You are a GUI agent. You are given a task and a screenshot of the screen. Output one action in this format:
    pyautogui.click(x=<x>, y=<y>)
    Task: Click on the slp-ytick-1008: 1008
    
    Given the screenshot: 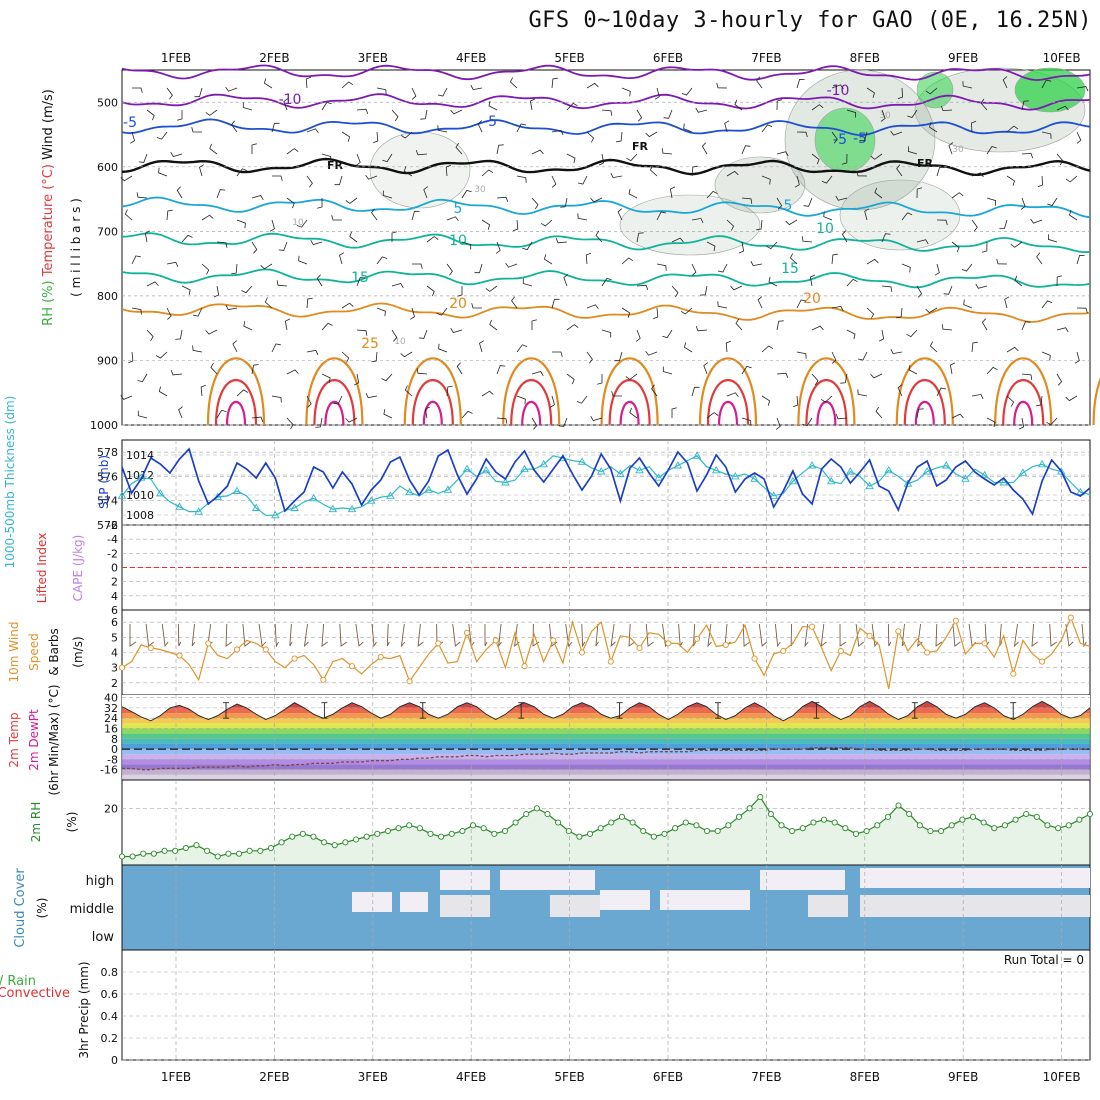 What is the action you would take?
    pyautogui.click(x=140, y=515)
    